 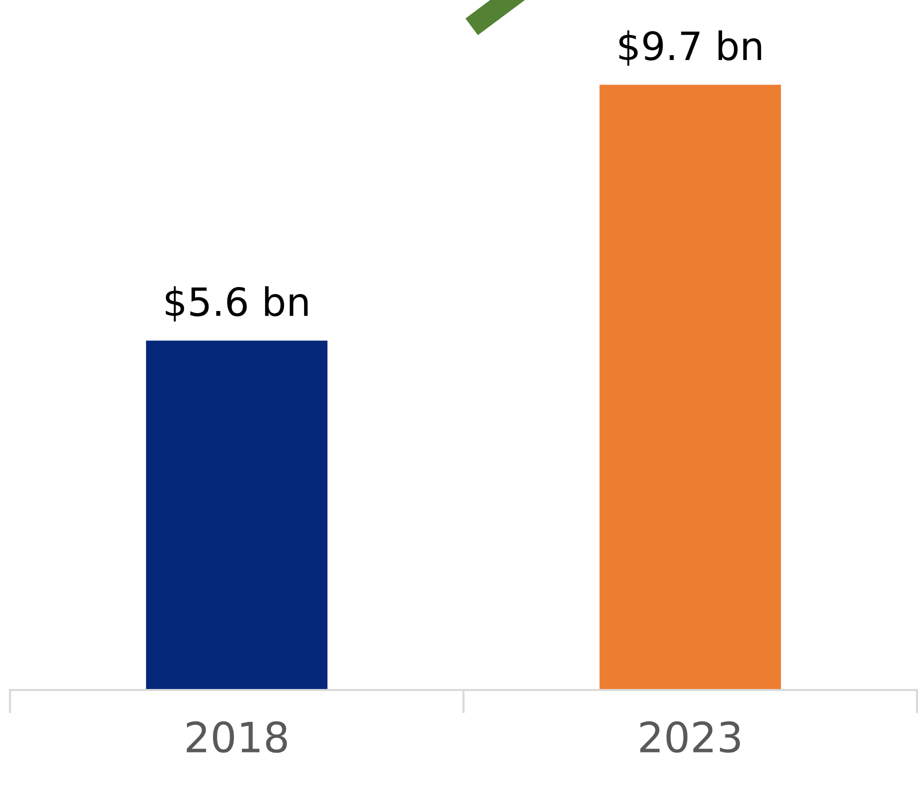 What do you see at coordinates (690, 737) in the screenshot?
I see `x-tick-label: 2023` at bounding box center [690, 737].